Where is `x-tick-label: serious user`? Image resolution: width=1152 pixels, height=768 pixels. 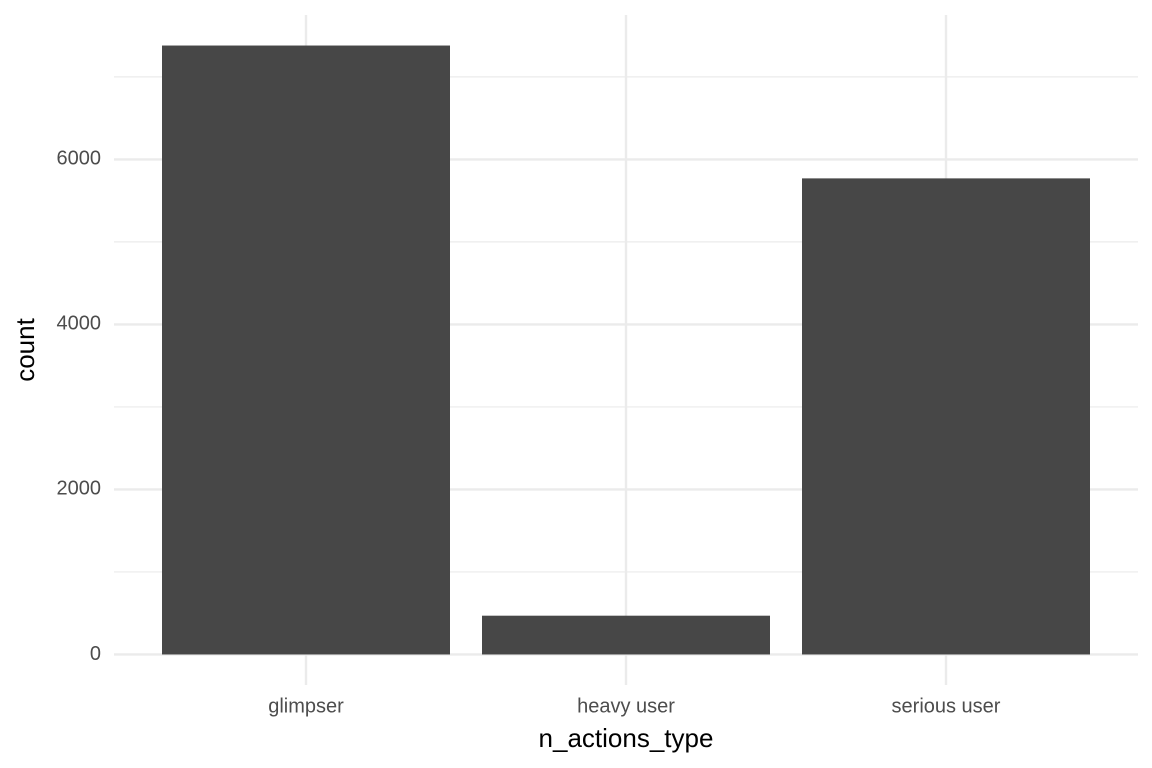 x-tick-label: serious user is located at coordinates (946, 706).